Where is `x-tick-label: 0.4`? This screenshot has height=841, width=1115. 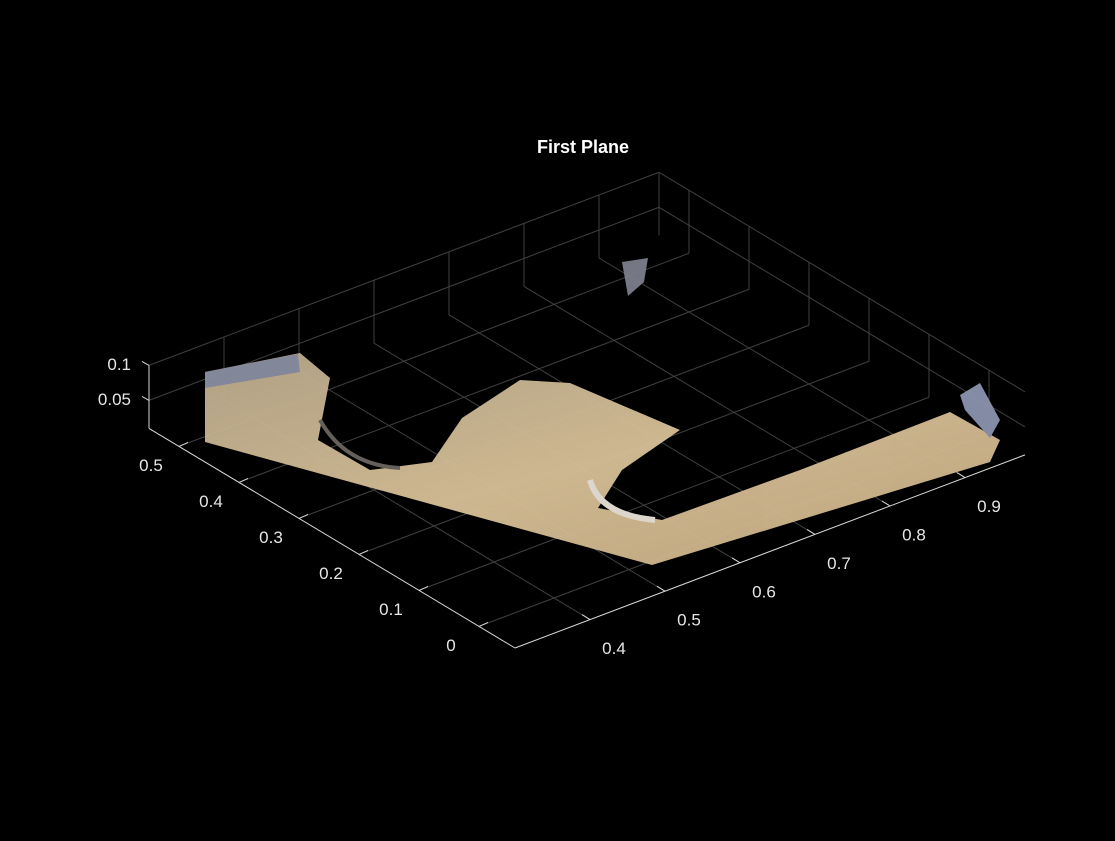
x-tick-label: 0.4 is located at coordinates (614, 648).